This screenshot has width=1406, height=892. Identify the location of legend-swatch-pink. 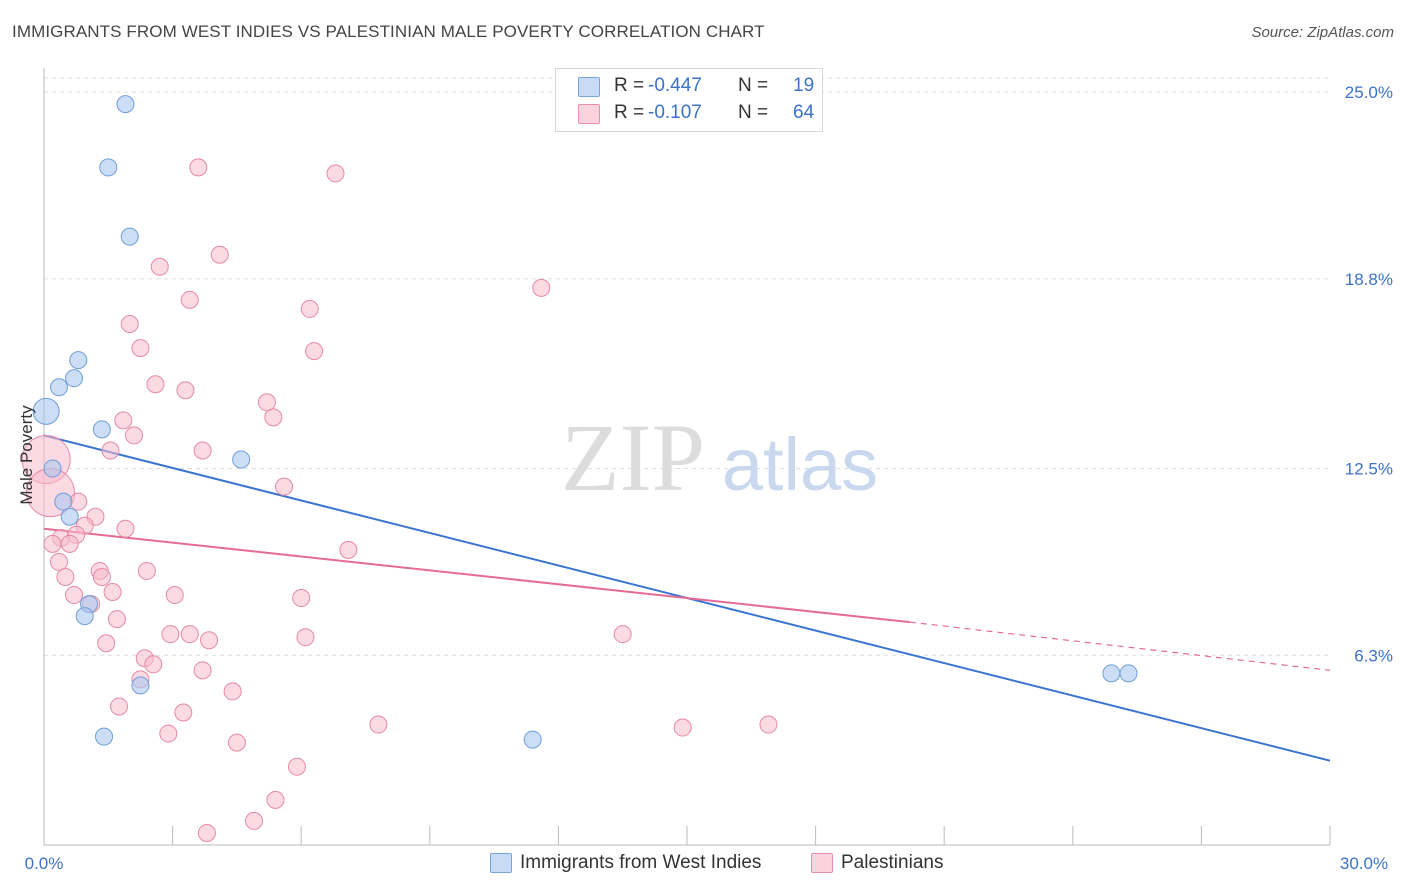
(589, 114).